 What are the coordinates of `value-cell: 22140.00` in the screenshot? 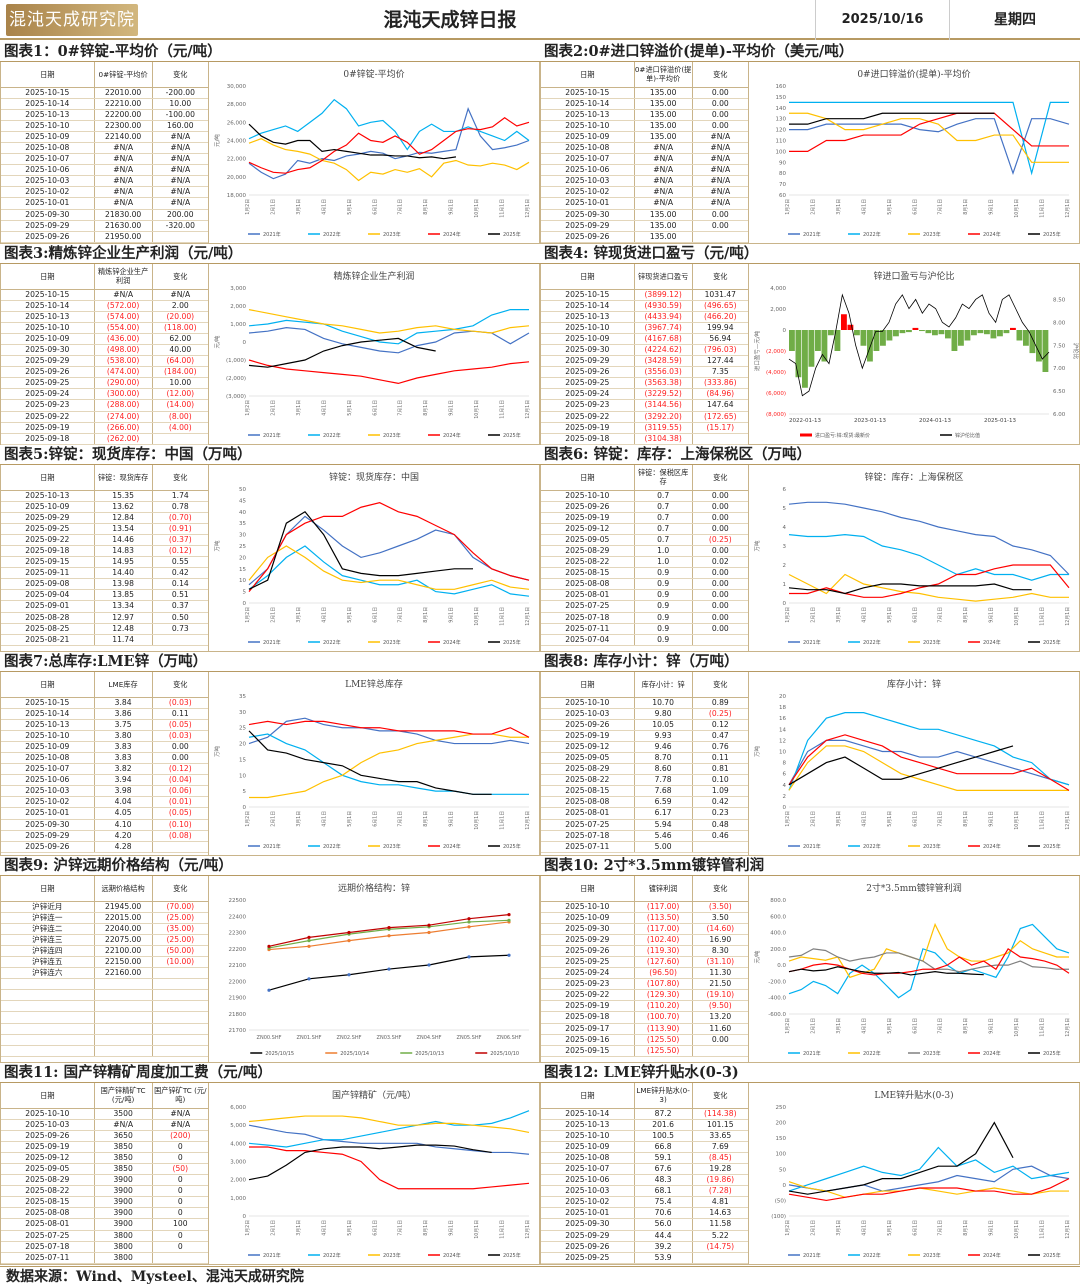 It's located at (123, 137).